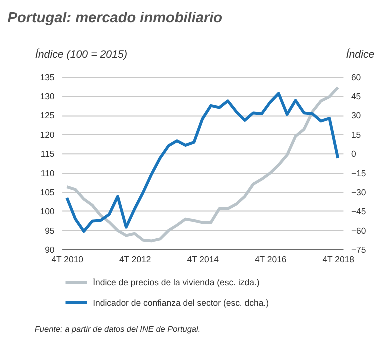 The width and height of the screenshot is (382, 338). Describe the element at coordinates (47, 211) in the screenshot. I see `y-tick-label: 100` at that location.